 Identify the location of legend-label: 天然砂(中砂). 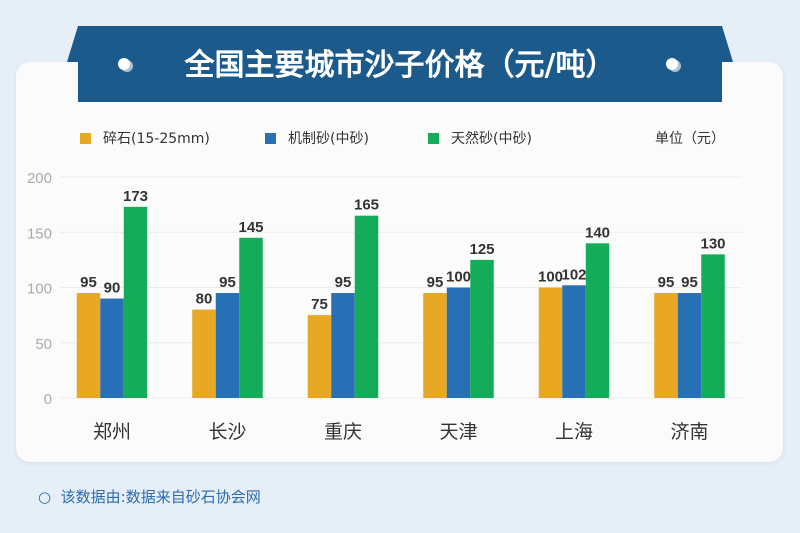
(491, 139).